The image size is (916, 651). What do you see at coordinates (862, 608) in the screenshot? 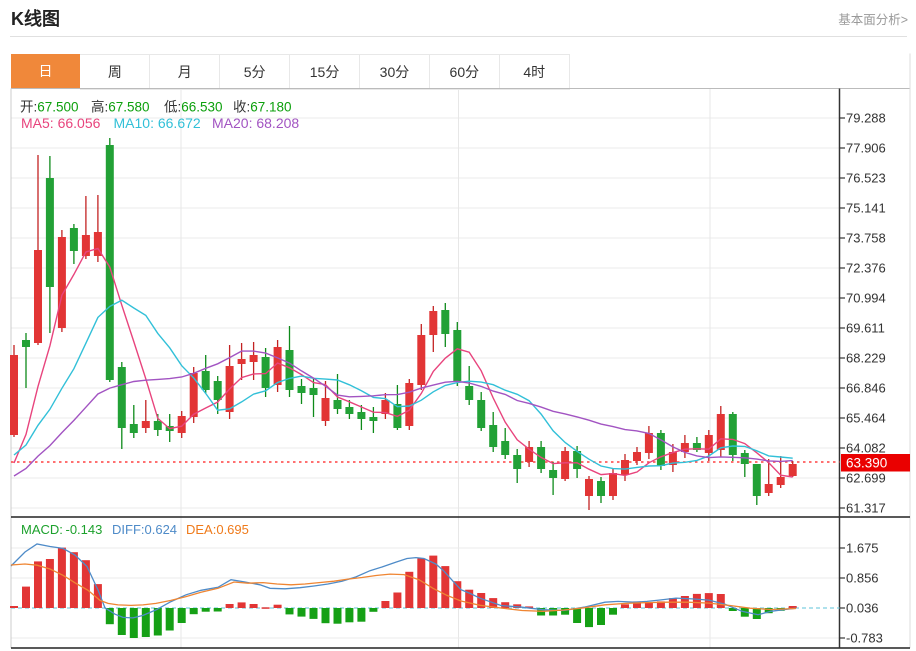
I see `svg-text: 0.036` at bounding box center [862, 608].